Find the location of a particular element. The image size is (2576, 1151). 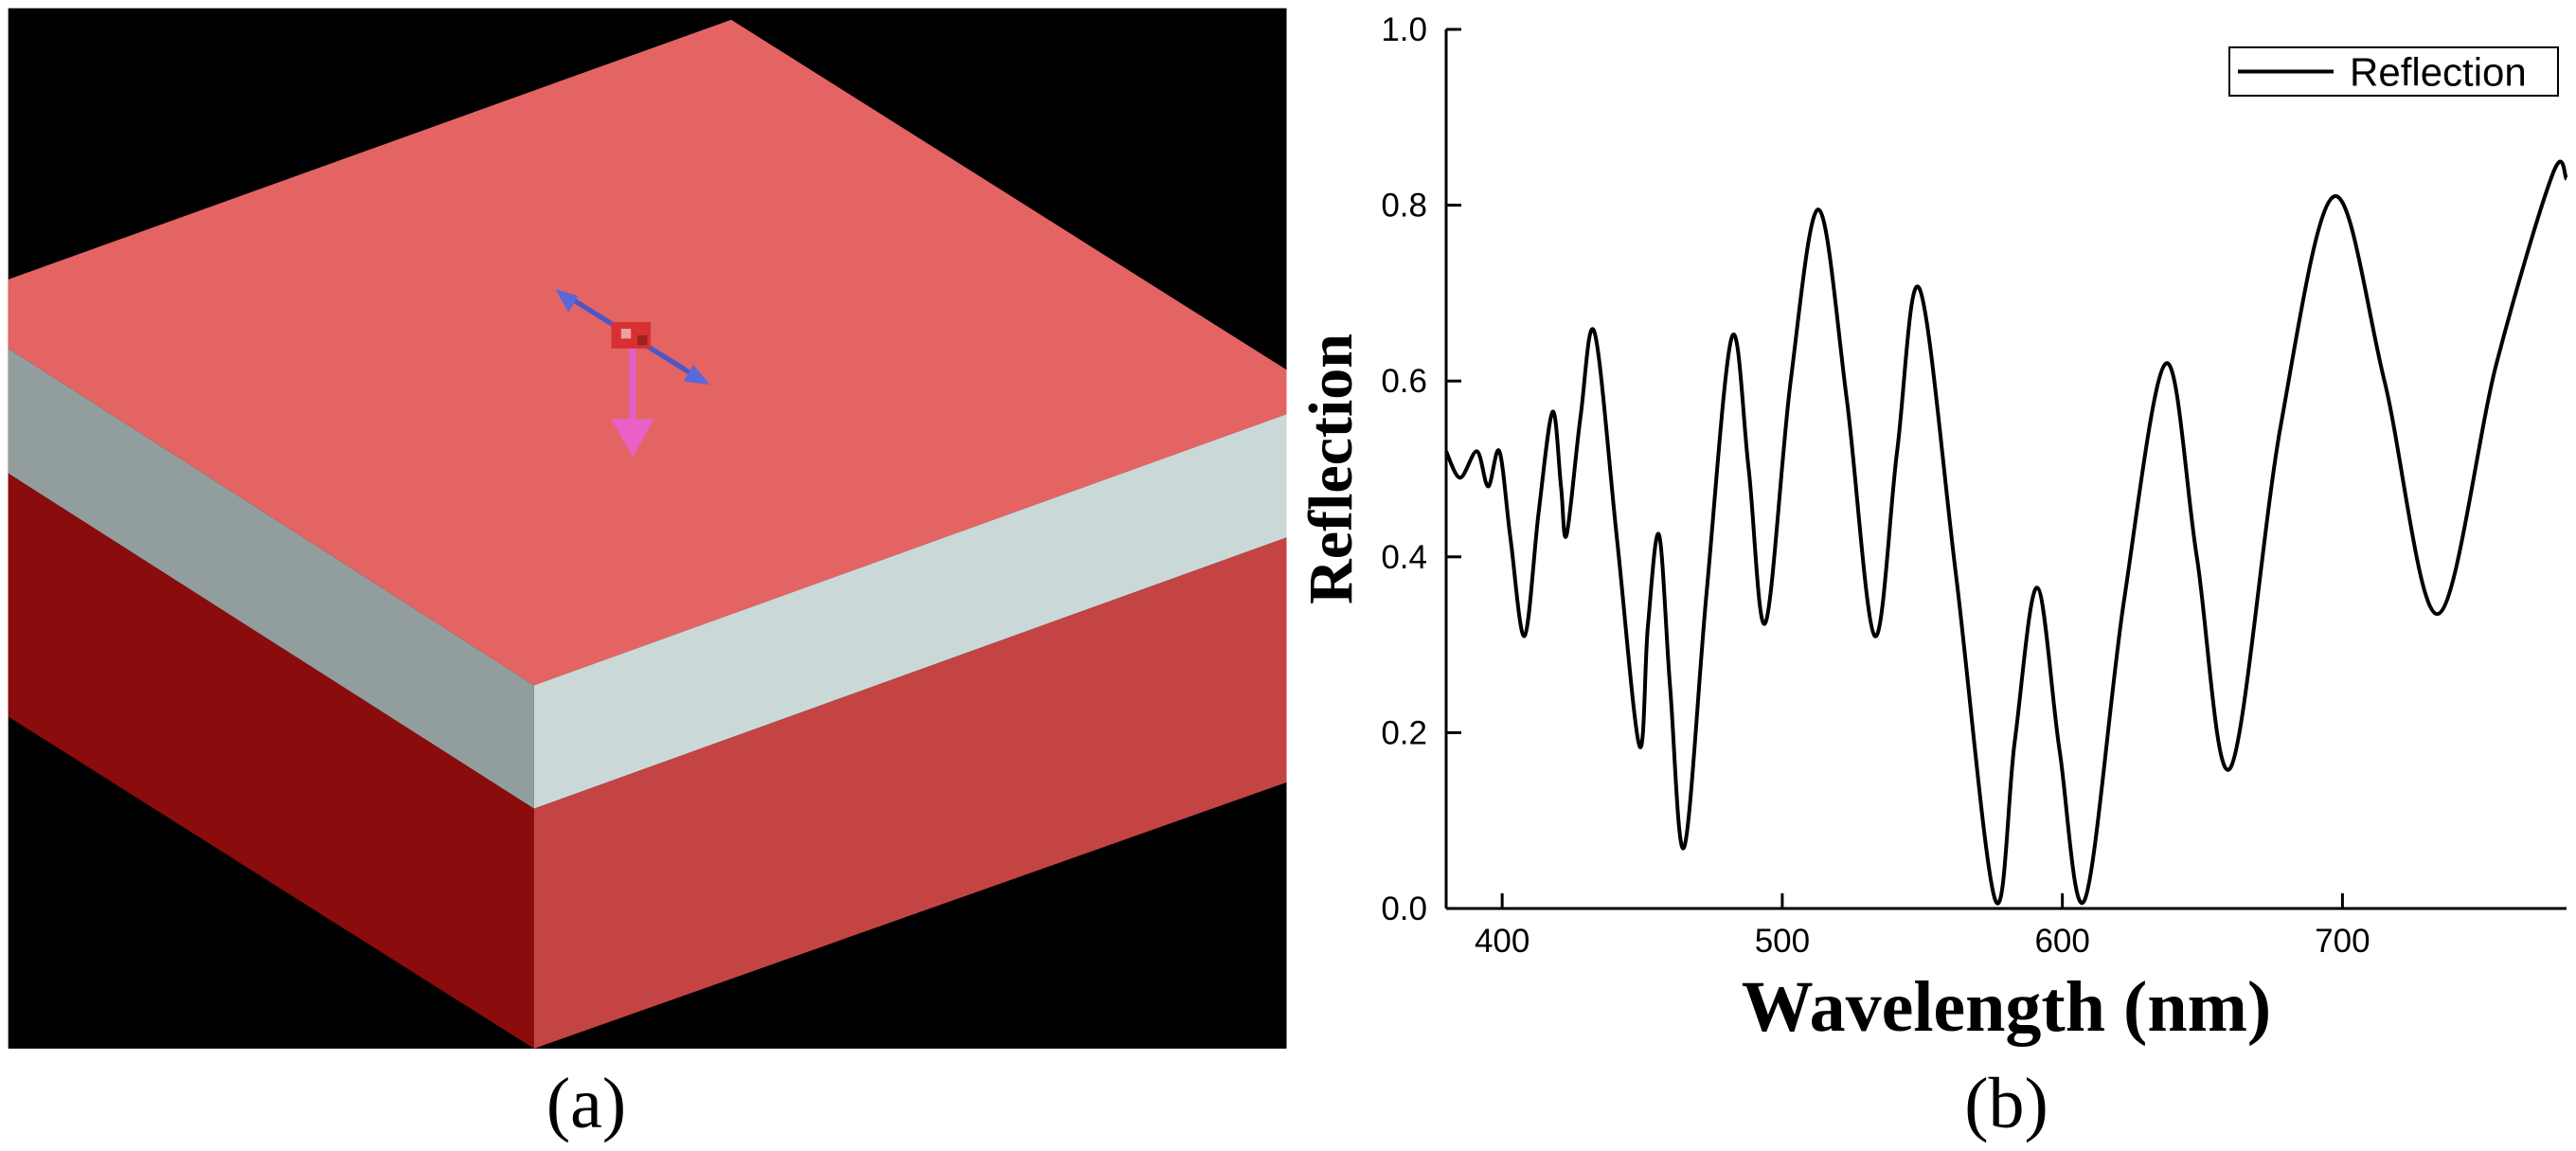

y-tick-label: 0.8 is located at coordinates (1404, 206).